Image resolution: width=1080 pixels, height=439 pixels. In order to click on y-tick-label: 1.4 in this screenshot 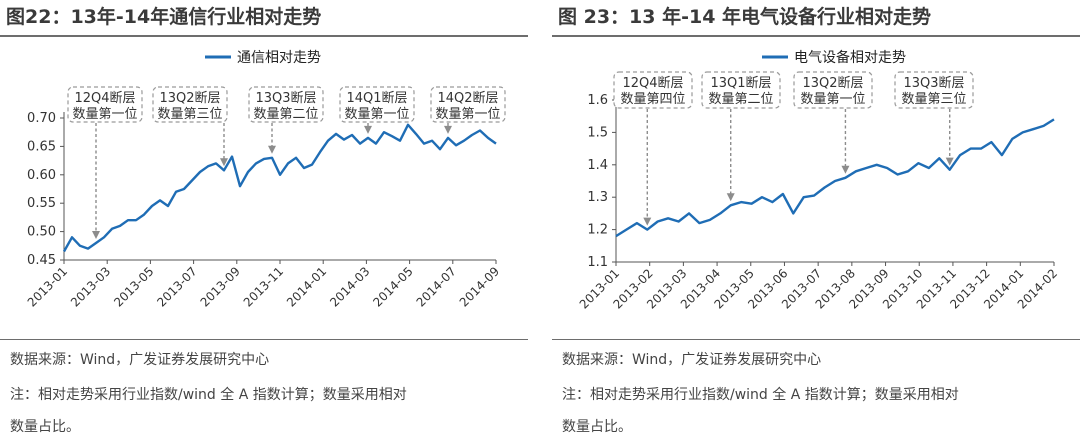, I will do `click(597, 165)`.